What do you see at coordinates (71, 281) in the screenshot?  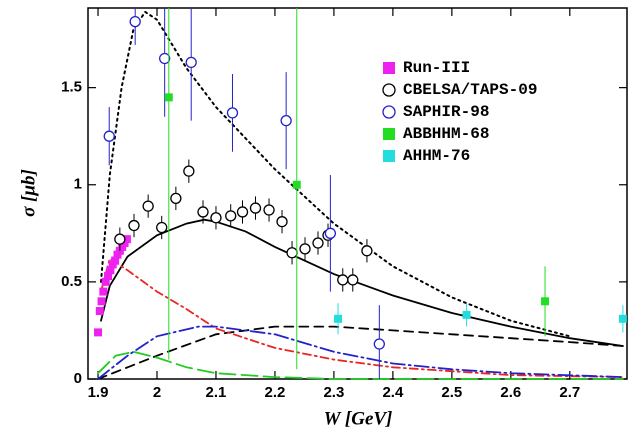 I see `y-tick-label: 0.5` at bounding box center [71, 281].